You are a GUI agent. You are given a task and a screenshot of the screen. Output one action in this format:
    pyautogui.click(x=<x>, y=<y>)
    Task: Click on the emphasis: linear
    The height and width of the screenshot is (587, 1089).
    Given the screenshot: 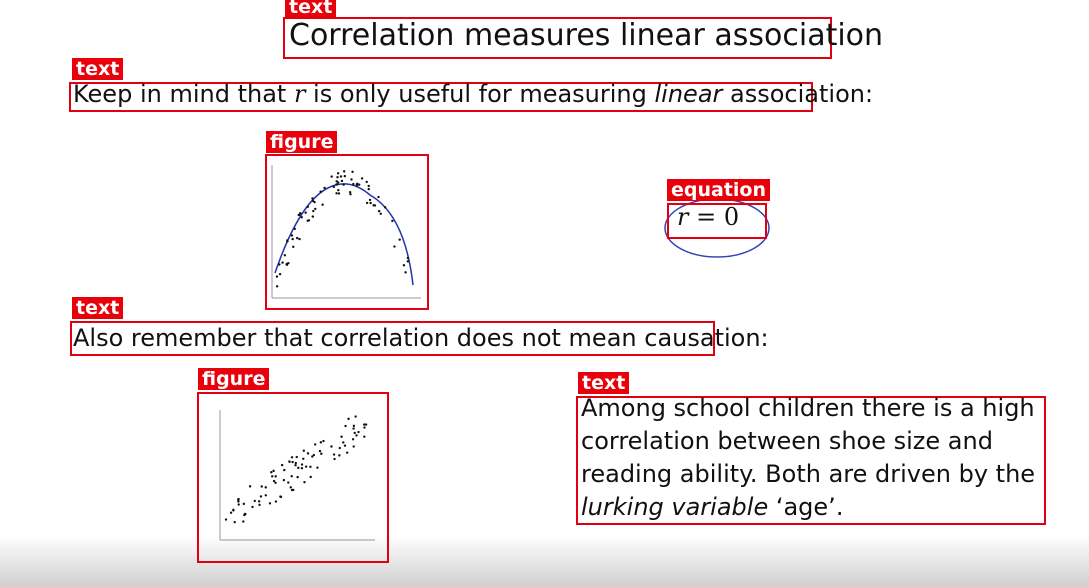 What is the action you would take?
    pyautogui.click(x=688, y=94)
    